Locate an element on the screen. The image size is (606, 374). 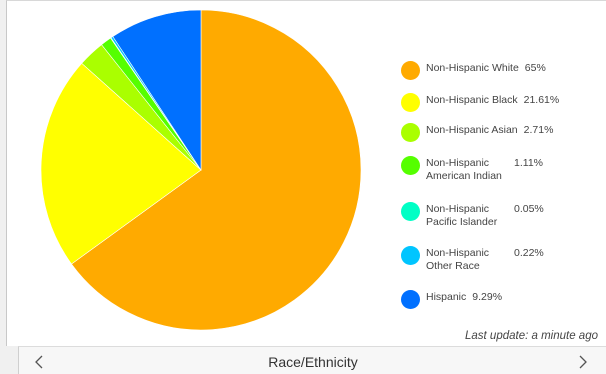
legend-item-non-hispanic-white: Non-Hispanic White 65% is located at coordinates (473, 70).